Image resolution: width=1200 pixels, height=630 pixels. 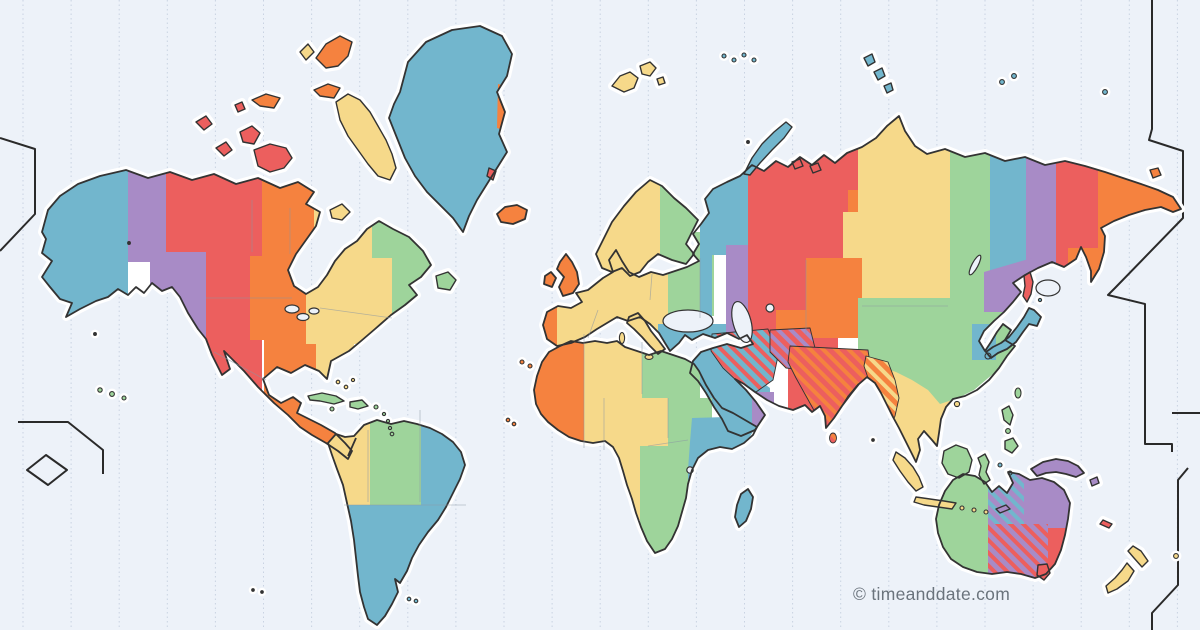 I want to click on copyright-watermark: © timeanddate.com, so click(x=932, y=594).